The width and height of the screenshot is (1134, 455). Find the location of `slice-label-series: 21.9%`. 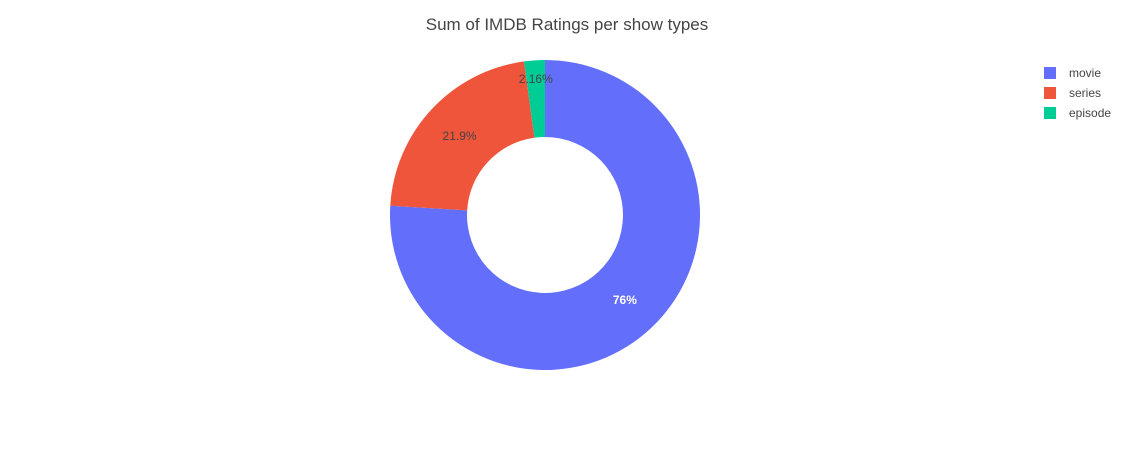

slice-label-series: 21.9% is located at coordinates (460, 136).